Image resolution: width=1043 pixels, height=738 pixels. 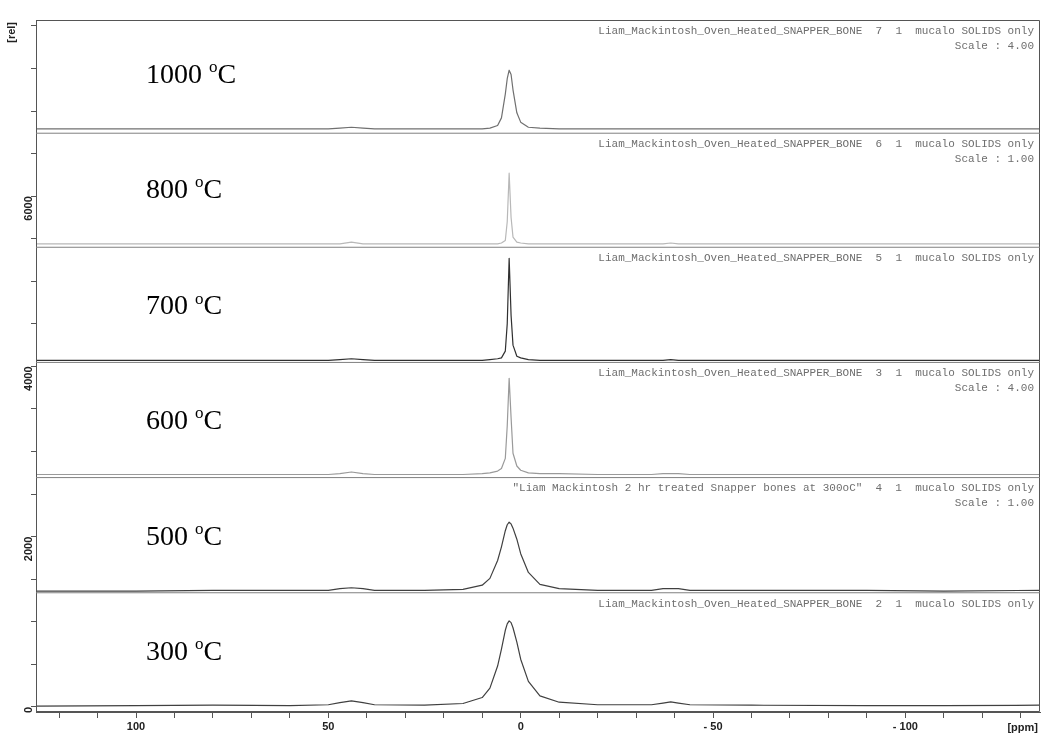 I want to click on annotation: Liam_Mackintosh_Oven_Heated_SNAPPER_BONE 6 1 mucalo SOLIDS only, so click(x=816, y=144).